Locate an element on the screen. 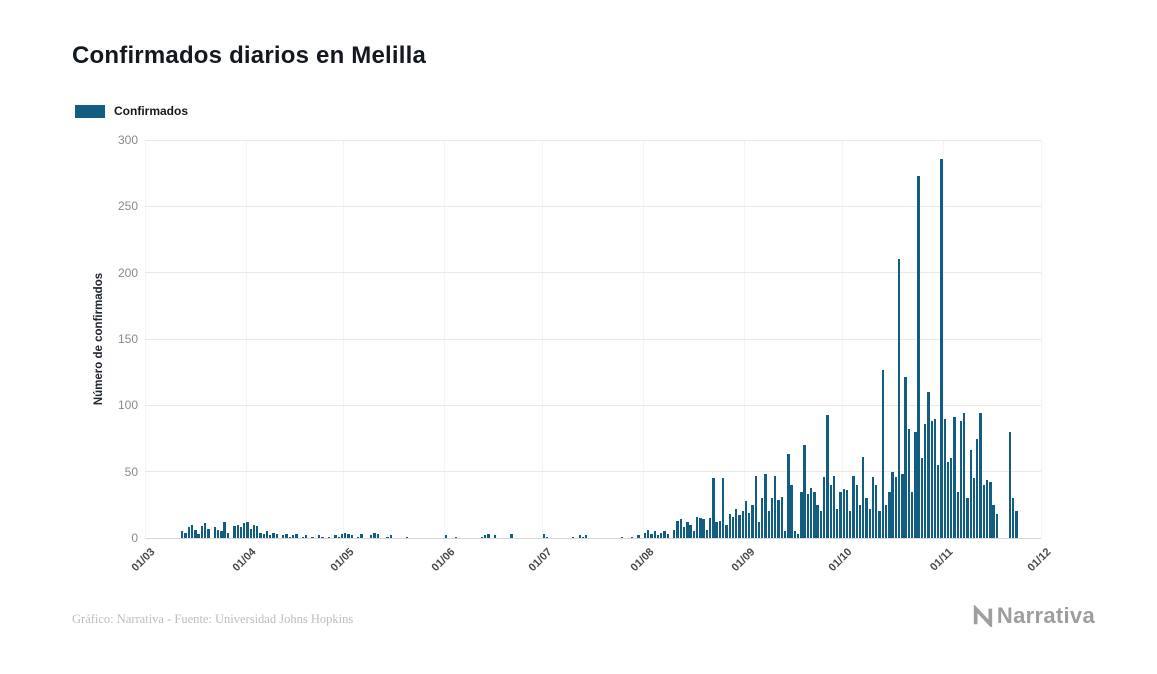 Image resolution: width=1157 pixels, height=674 pixels. legend: Confirmados is located at coordinates (131, 111).